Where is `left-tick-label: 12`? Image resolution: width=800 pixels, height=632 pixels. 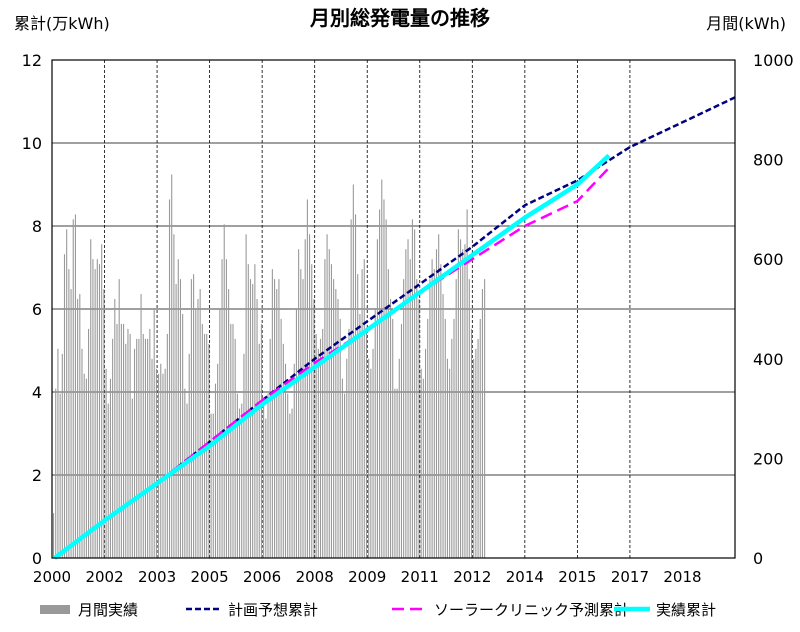
left-tick-label: 12 is located at coordinates (32, 60).